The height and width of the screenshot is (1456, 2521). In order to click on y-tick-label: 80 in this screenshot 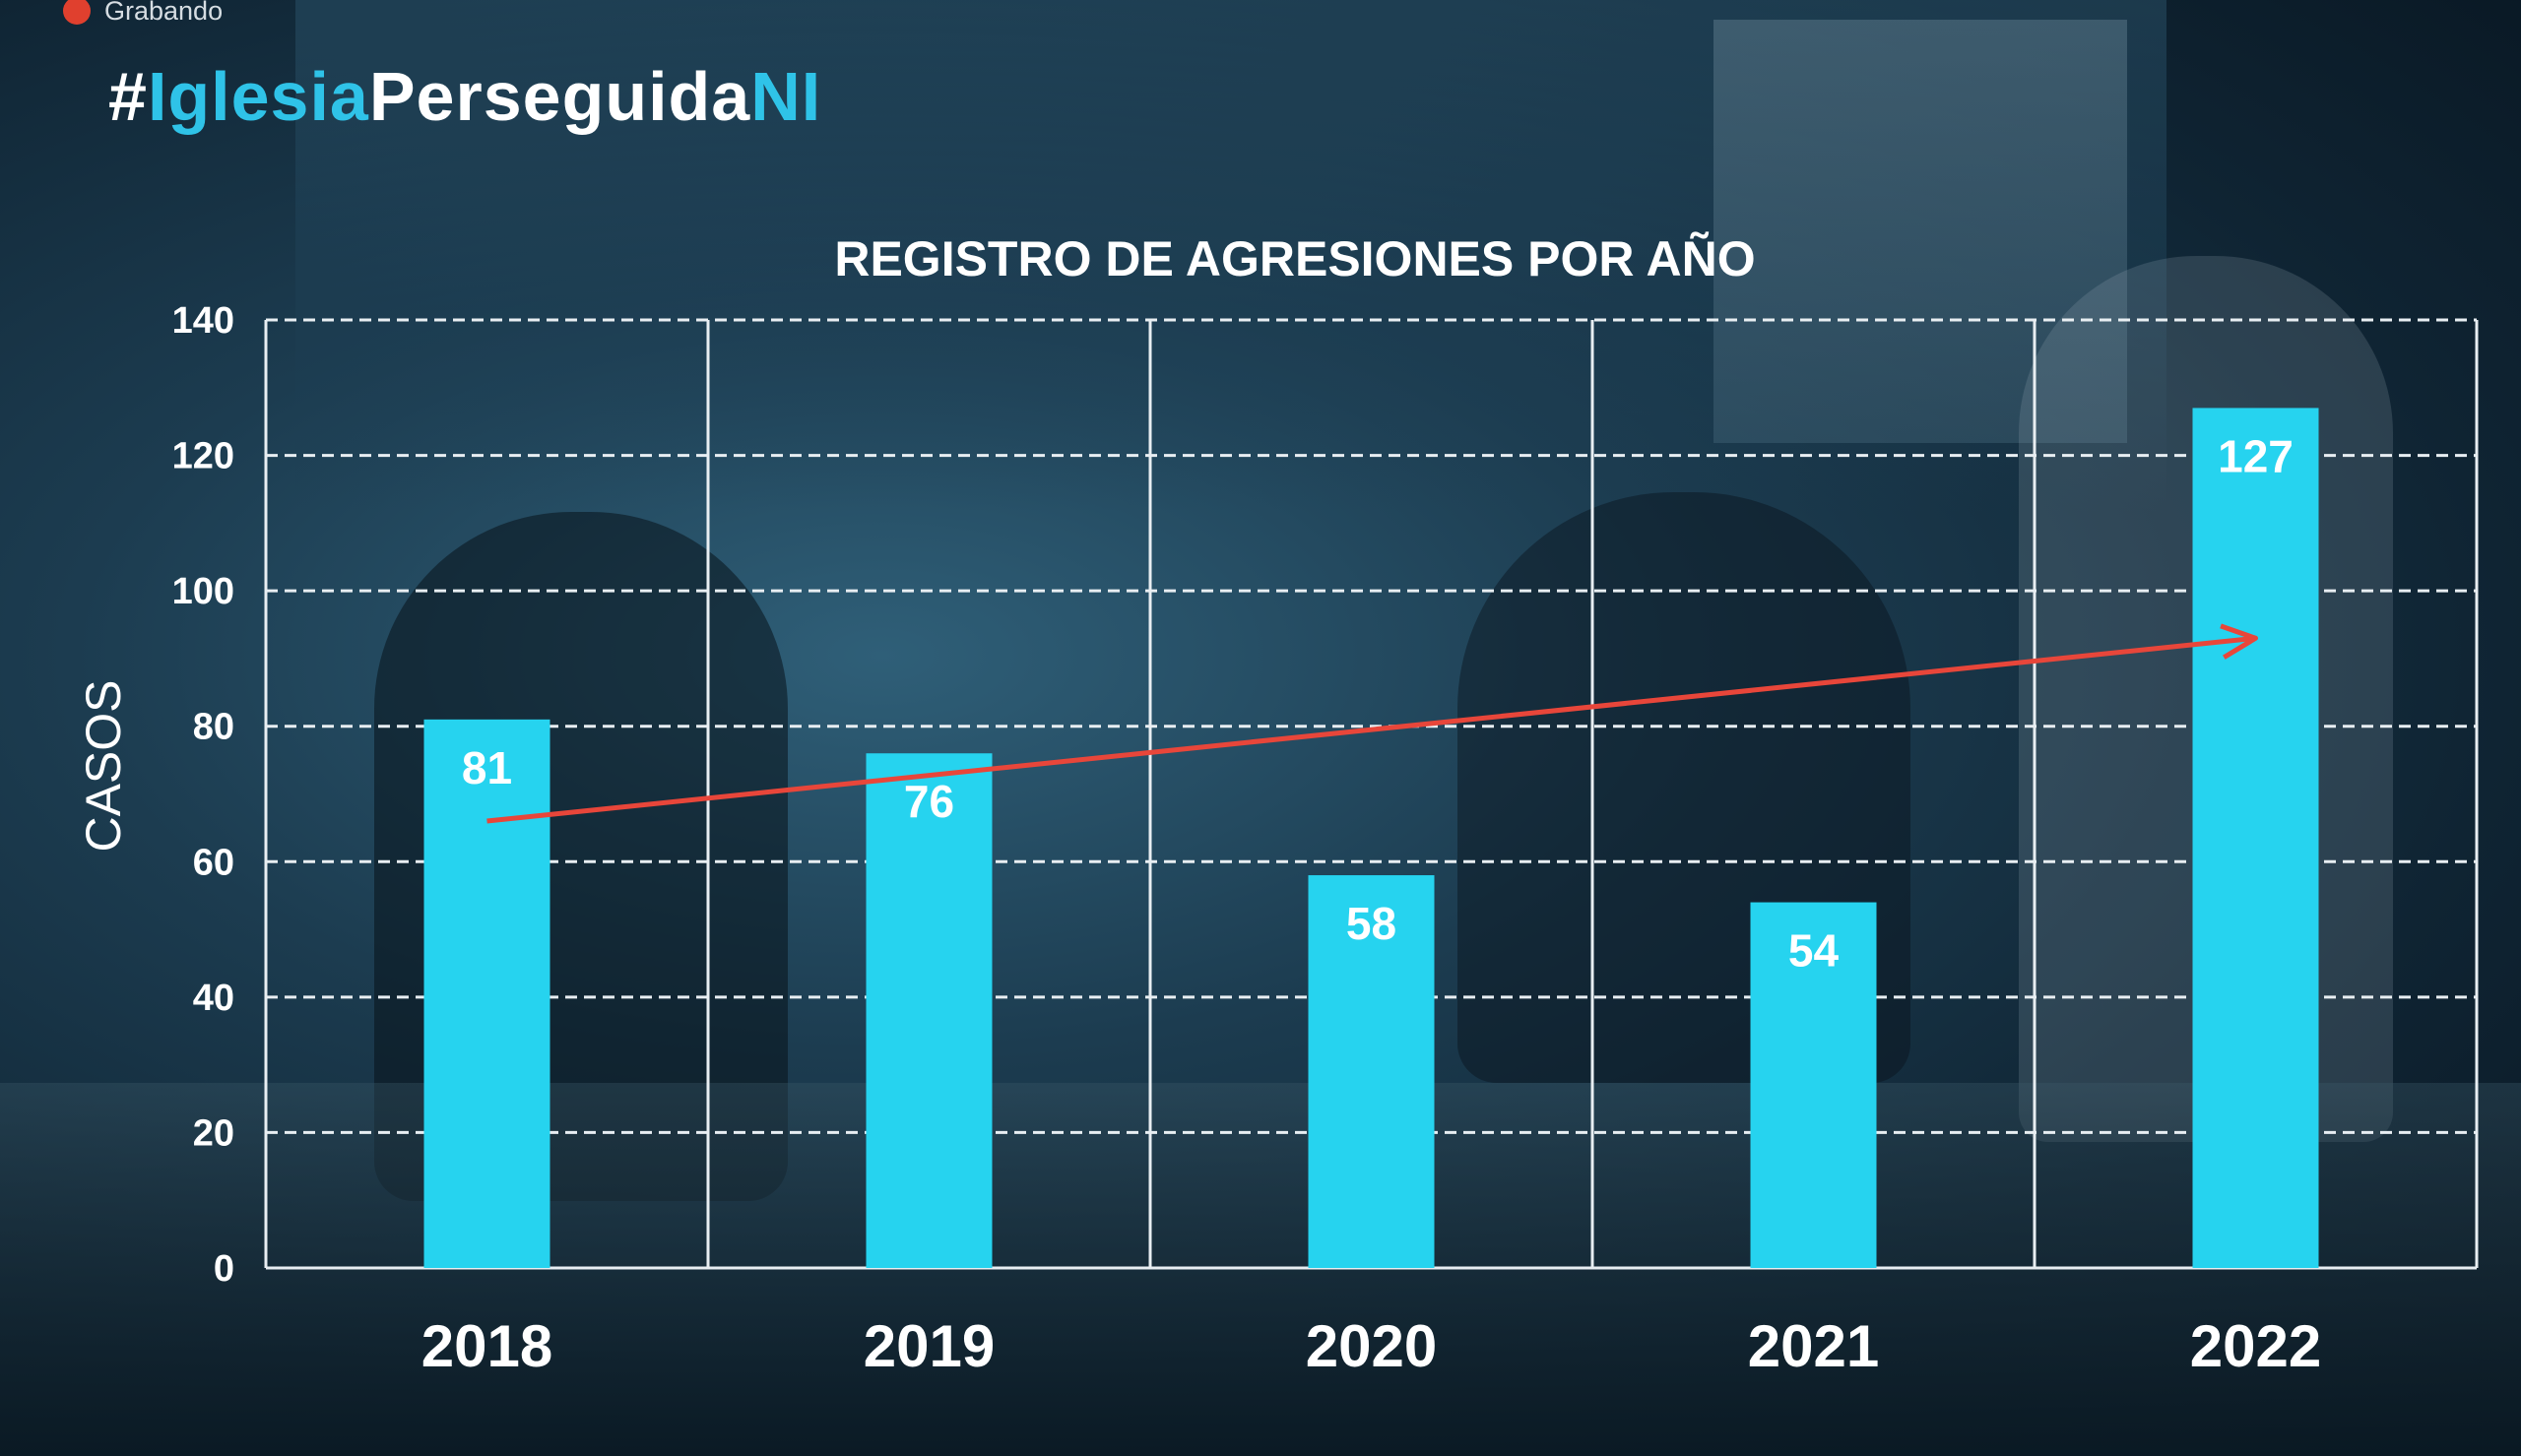, I will do `click(213, 727)`.